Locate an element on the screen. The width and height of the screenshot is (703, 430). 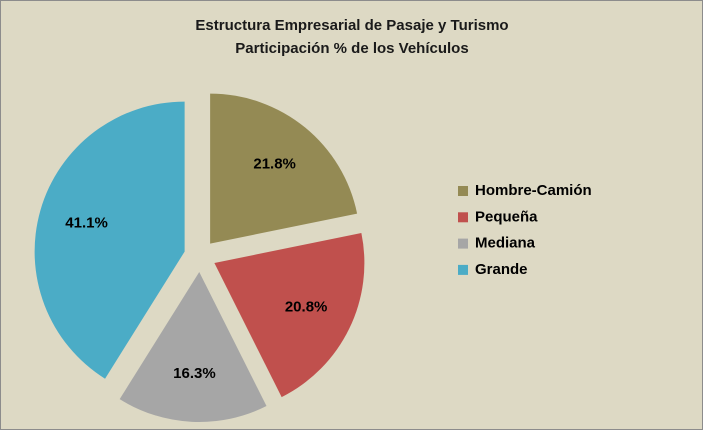
data-label: 20.8% is located at coordinates (306, 307).